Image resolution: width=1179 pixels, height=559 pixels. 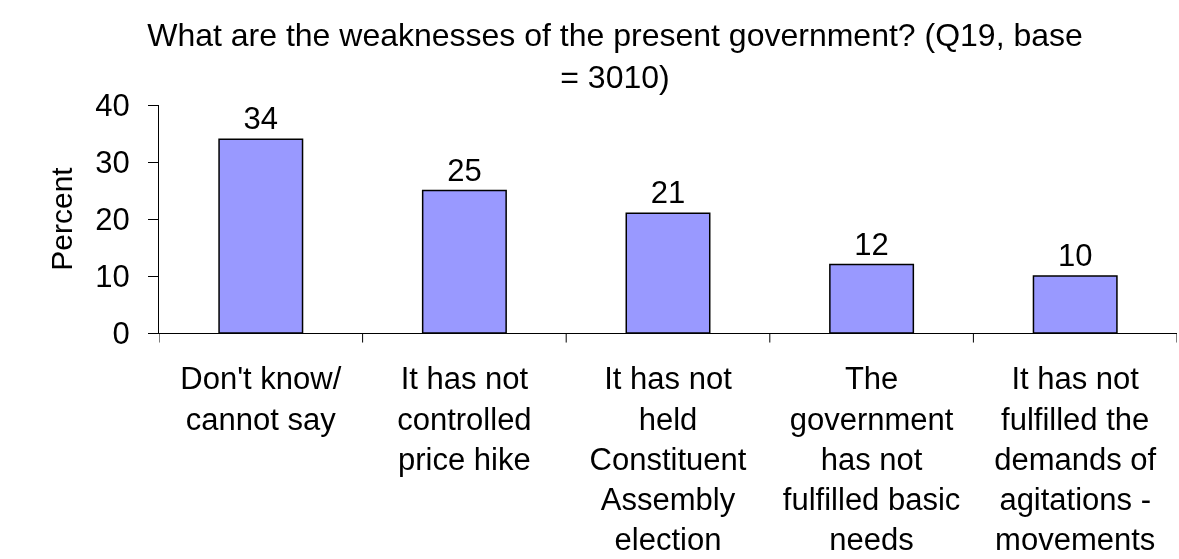 I want to click on y-tick-label: 30, so click(x=112, y=162).